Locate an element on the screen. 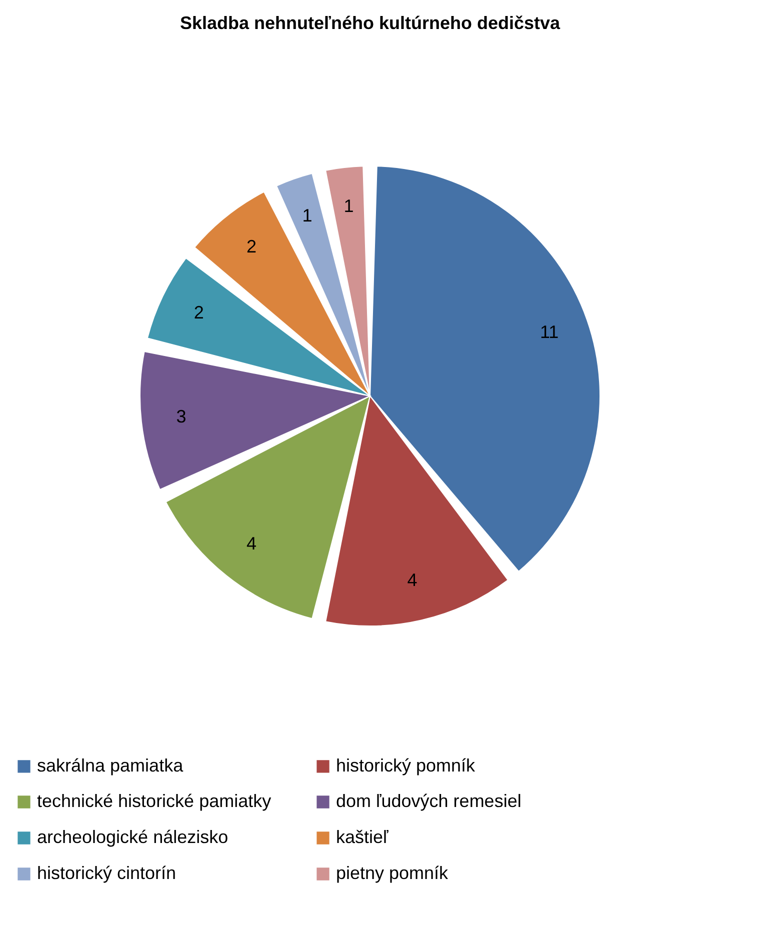 This screenshot has width=768, height=936. legend-label: archeologické nálezisko is located at coordinates (132, 837).